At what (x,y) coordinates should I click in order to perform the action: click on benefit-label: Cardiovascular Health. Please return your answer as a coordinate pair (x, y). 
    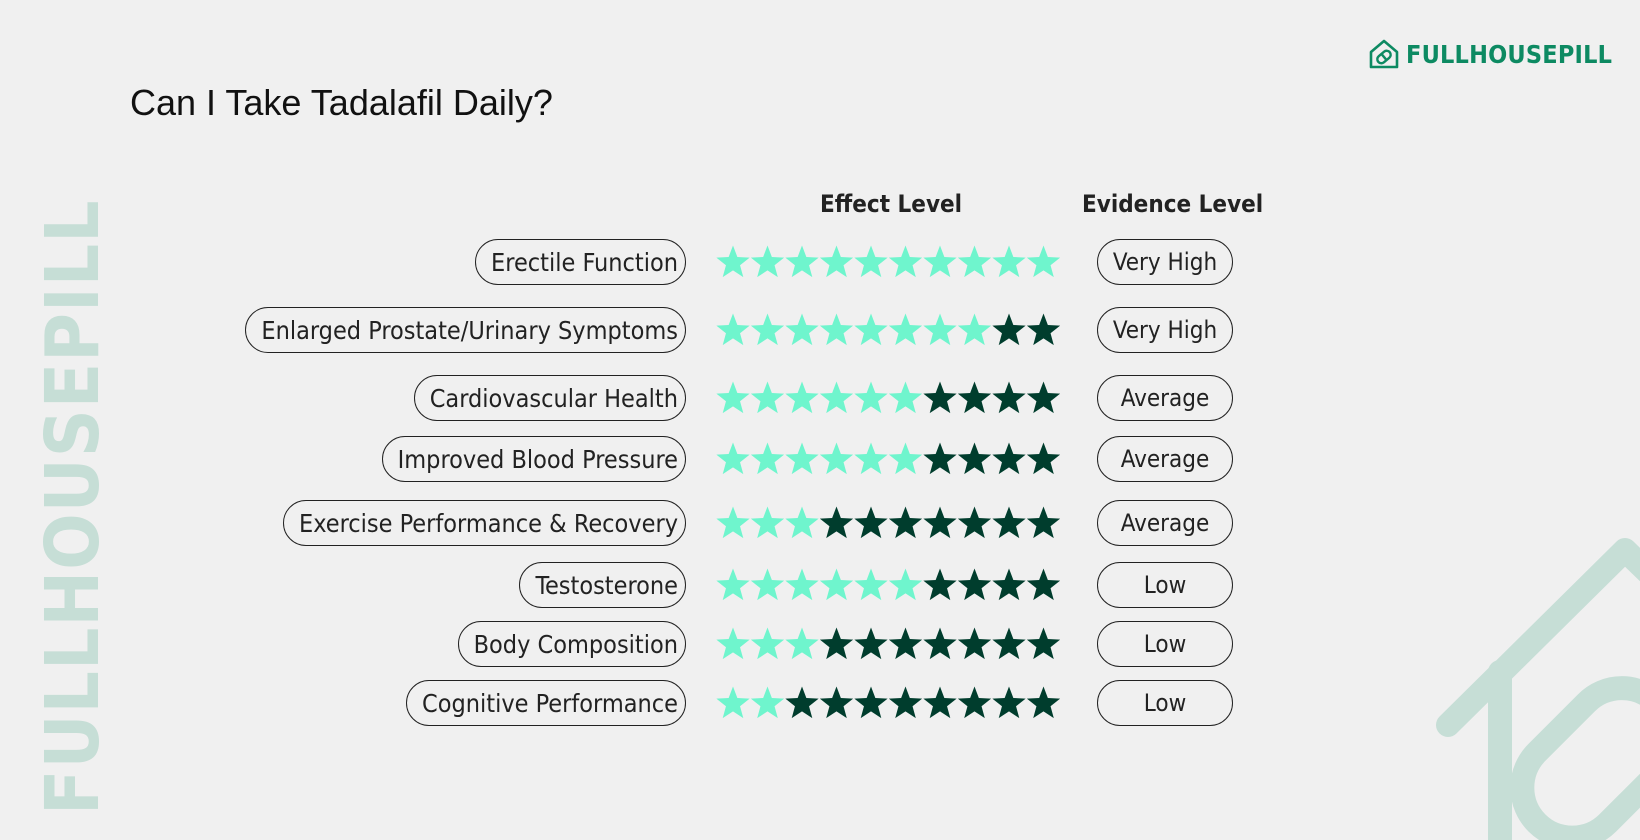
    Looking at the image, I should click on (549, 398).